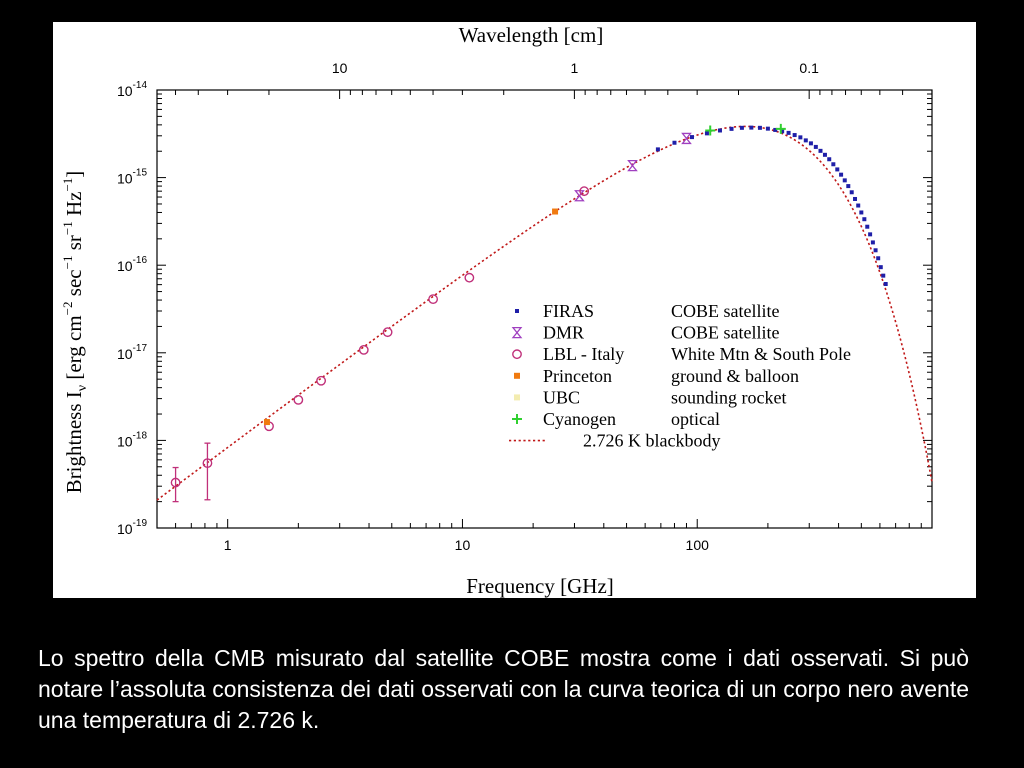 This screenshot has width=1024, height=768. I want to click on top-tick-label: 1, so click(574, 68).